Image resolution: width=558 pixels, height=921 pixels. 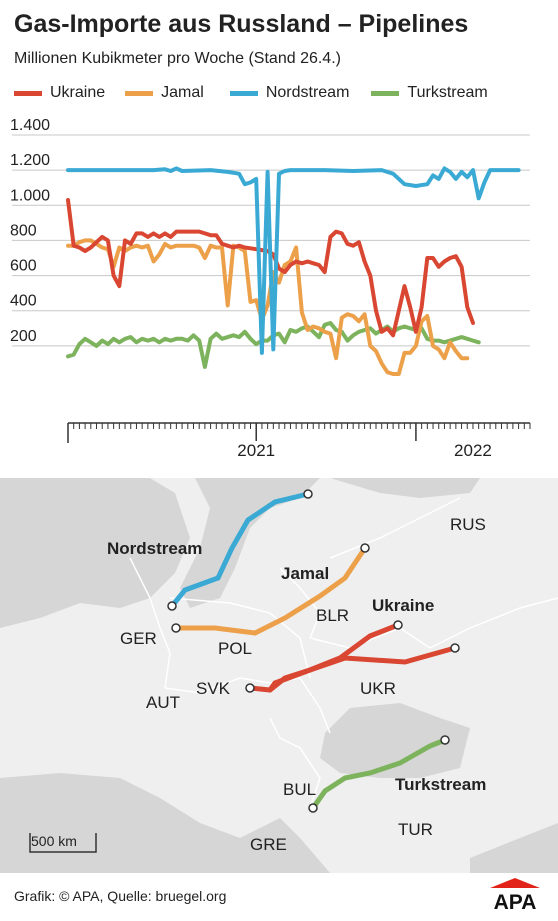 I want to click on black-sea, so click(x=395, y=740).